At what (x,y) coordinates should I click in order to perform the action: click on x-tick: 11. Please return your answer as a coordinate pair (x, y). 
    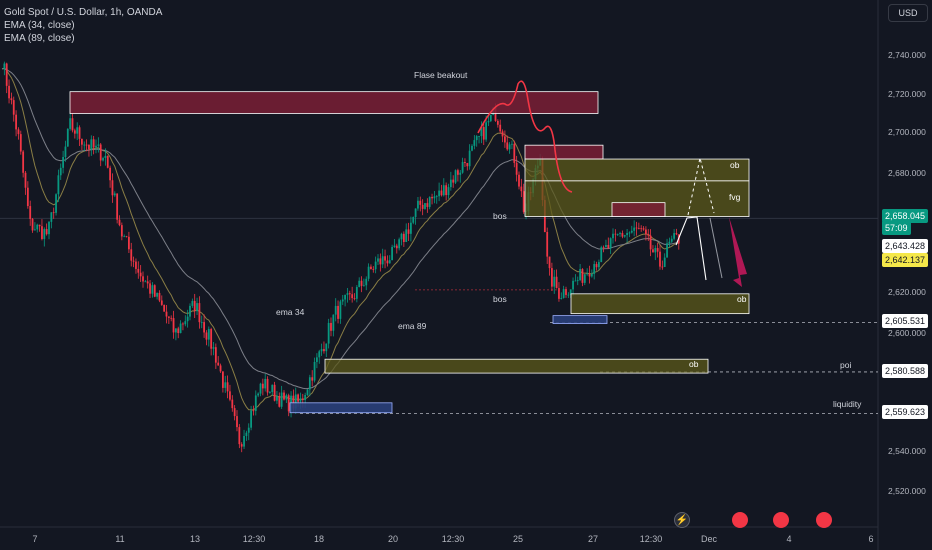
    Looking at the image, I should click on (120, 539).